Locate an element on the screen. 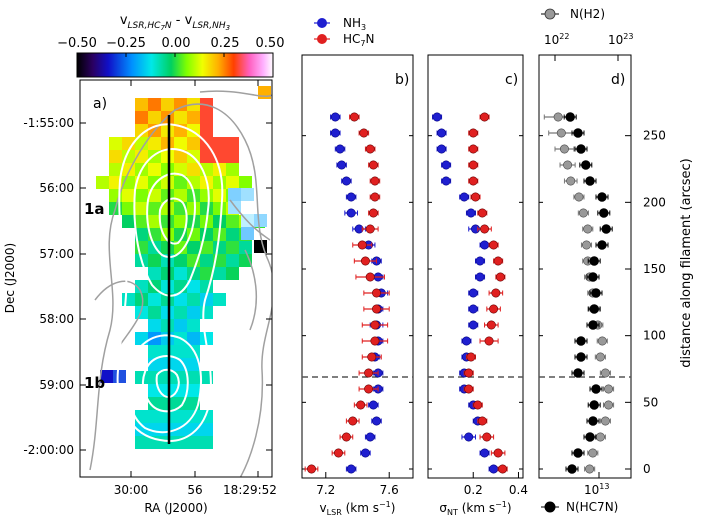  svg-text: NH3 is located at coordinates (354, 24).